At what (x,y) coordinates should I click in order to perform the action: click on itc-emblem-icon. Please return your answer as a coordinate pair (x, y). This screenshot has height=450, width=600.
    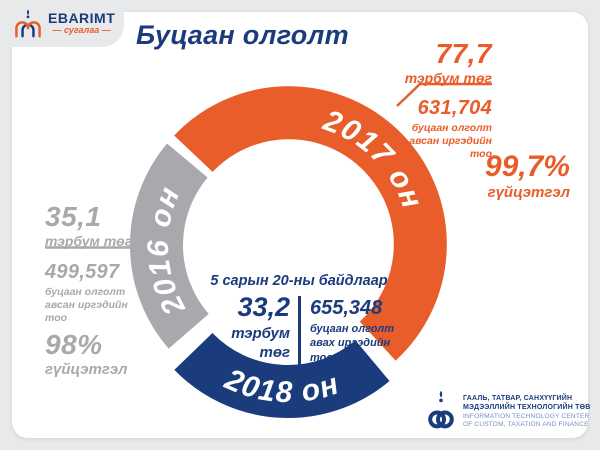
    Looking at the image, I should click on (441, 409).